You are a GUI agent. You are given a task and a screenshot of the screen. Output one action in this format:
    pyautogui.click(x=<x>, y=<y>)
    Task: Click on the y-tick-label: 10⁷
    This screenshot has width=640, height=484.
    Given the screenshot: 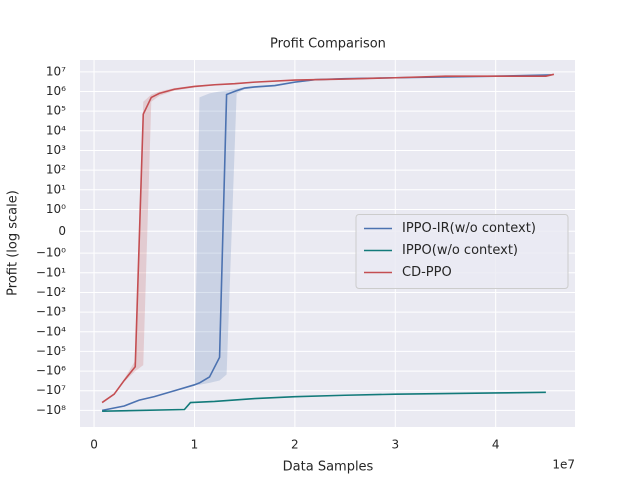 What is the action you would take?
    pyautogui.click(x=56, y=71)
    